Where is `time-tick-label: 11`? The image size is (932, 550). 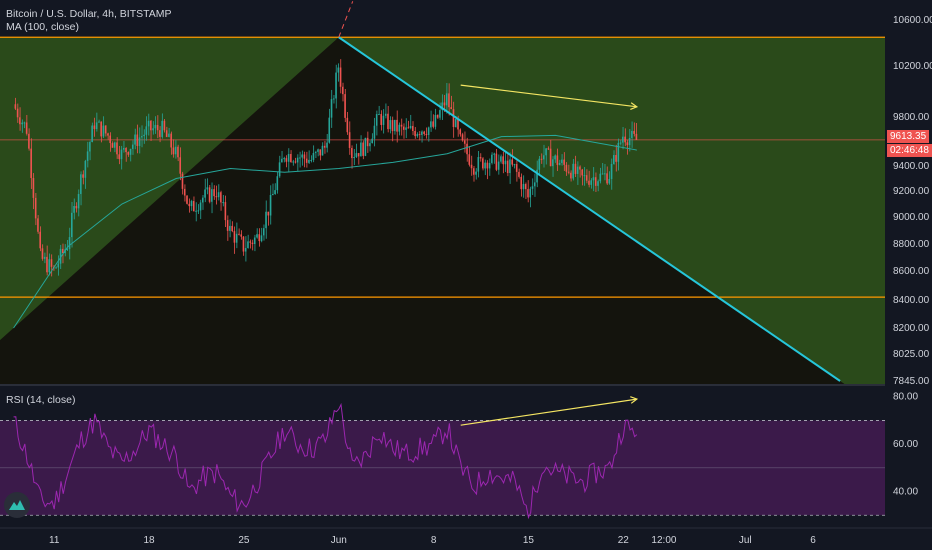
time-tick-label: 11 is located at coordinates (54, 540).